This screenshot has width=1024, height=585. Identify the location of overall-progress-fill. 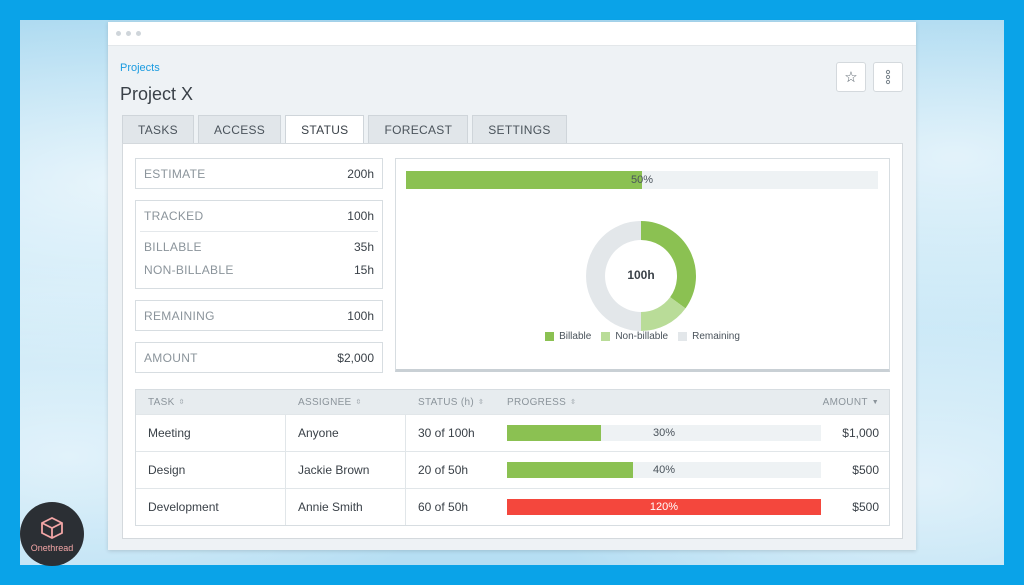
(524, 180).